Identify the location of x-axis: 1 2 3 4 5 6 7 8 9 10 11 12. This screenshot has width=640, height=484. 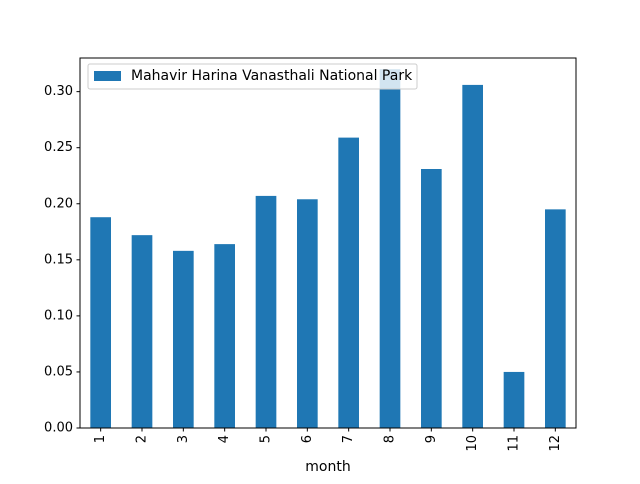
(328, 440).